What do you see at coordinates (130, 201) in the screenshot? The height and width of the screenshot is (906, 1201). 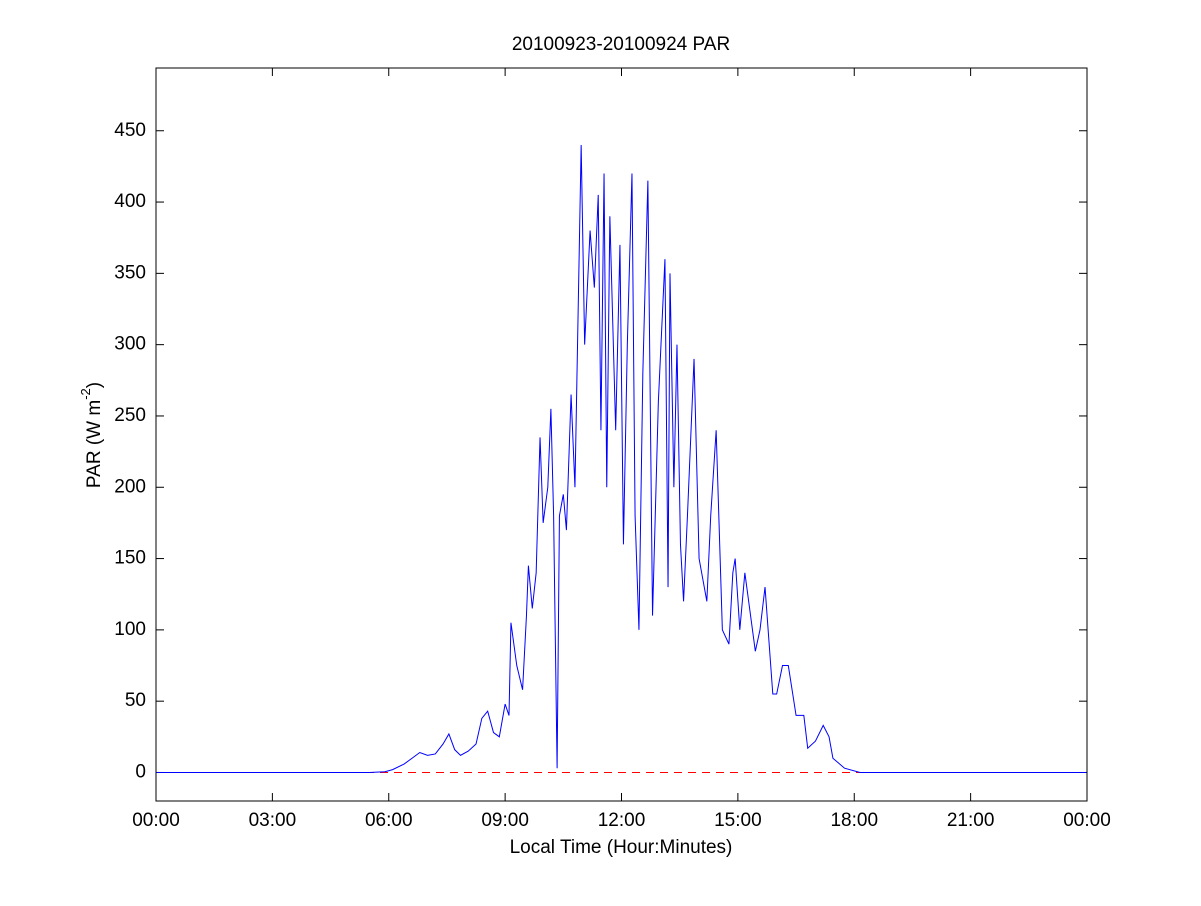 I see `y-tick-label: 400` at bounding box center [130, 201].